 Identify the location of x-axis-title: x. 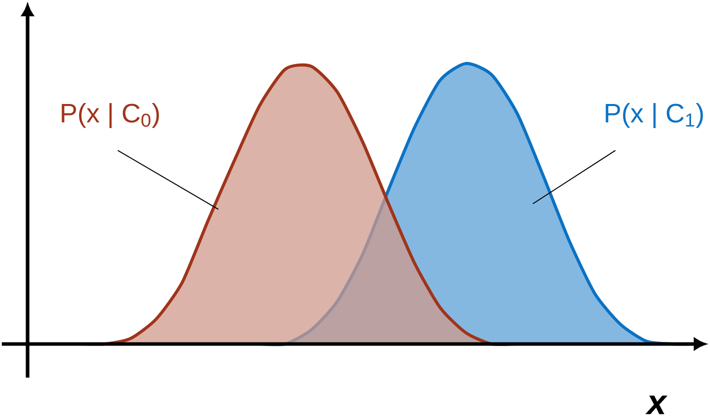
(656, 405).